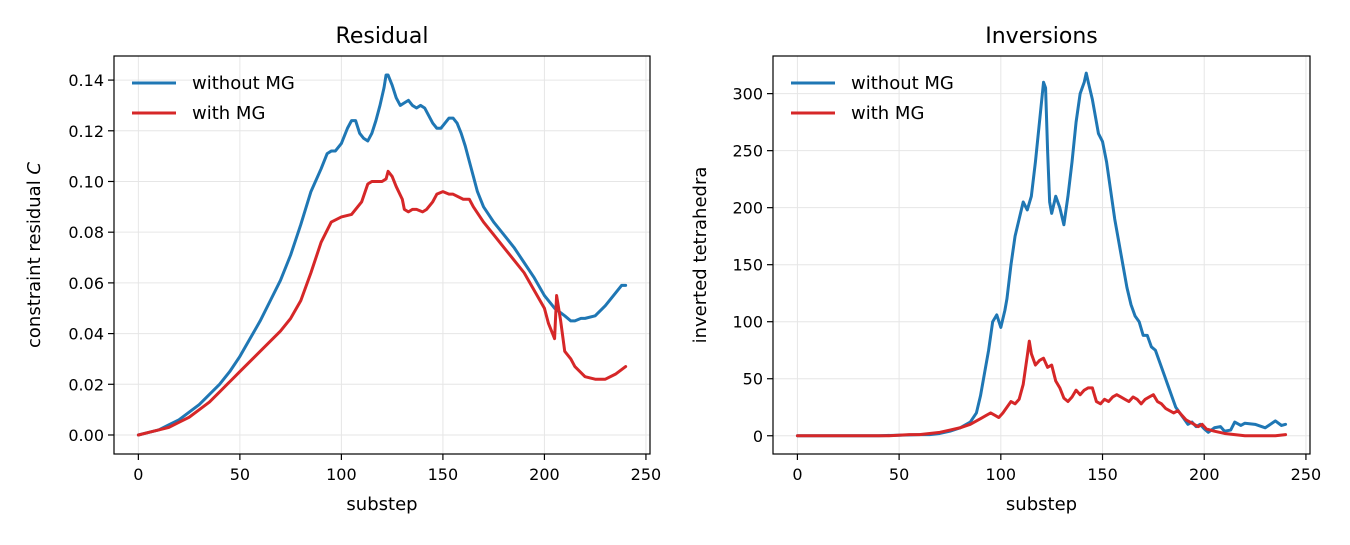 Image resolution: width=1350 pixels, height=545 pixels. Describe the element at coordinates (86, 80) in the screenshot. I see `residual-ytick-label-7: 0.14` at that location.